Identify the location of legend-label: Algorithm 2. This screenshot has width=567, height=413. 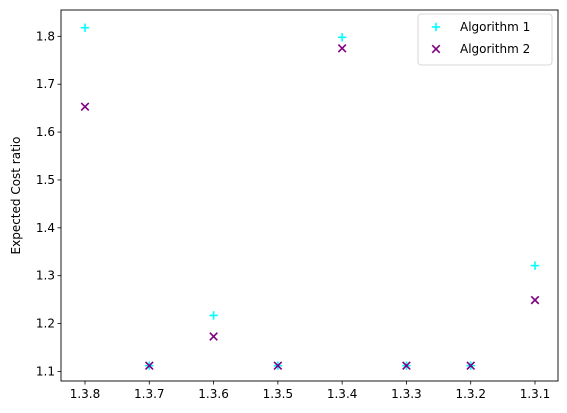
(495, 49).